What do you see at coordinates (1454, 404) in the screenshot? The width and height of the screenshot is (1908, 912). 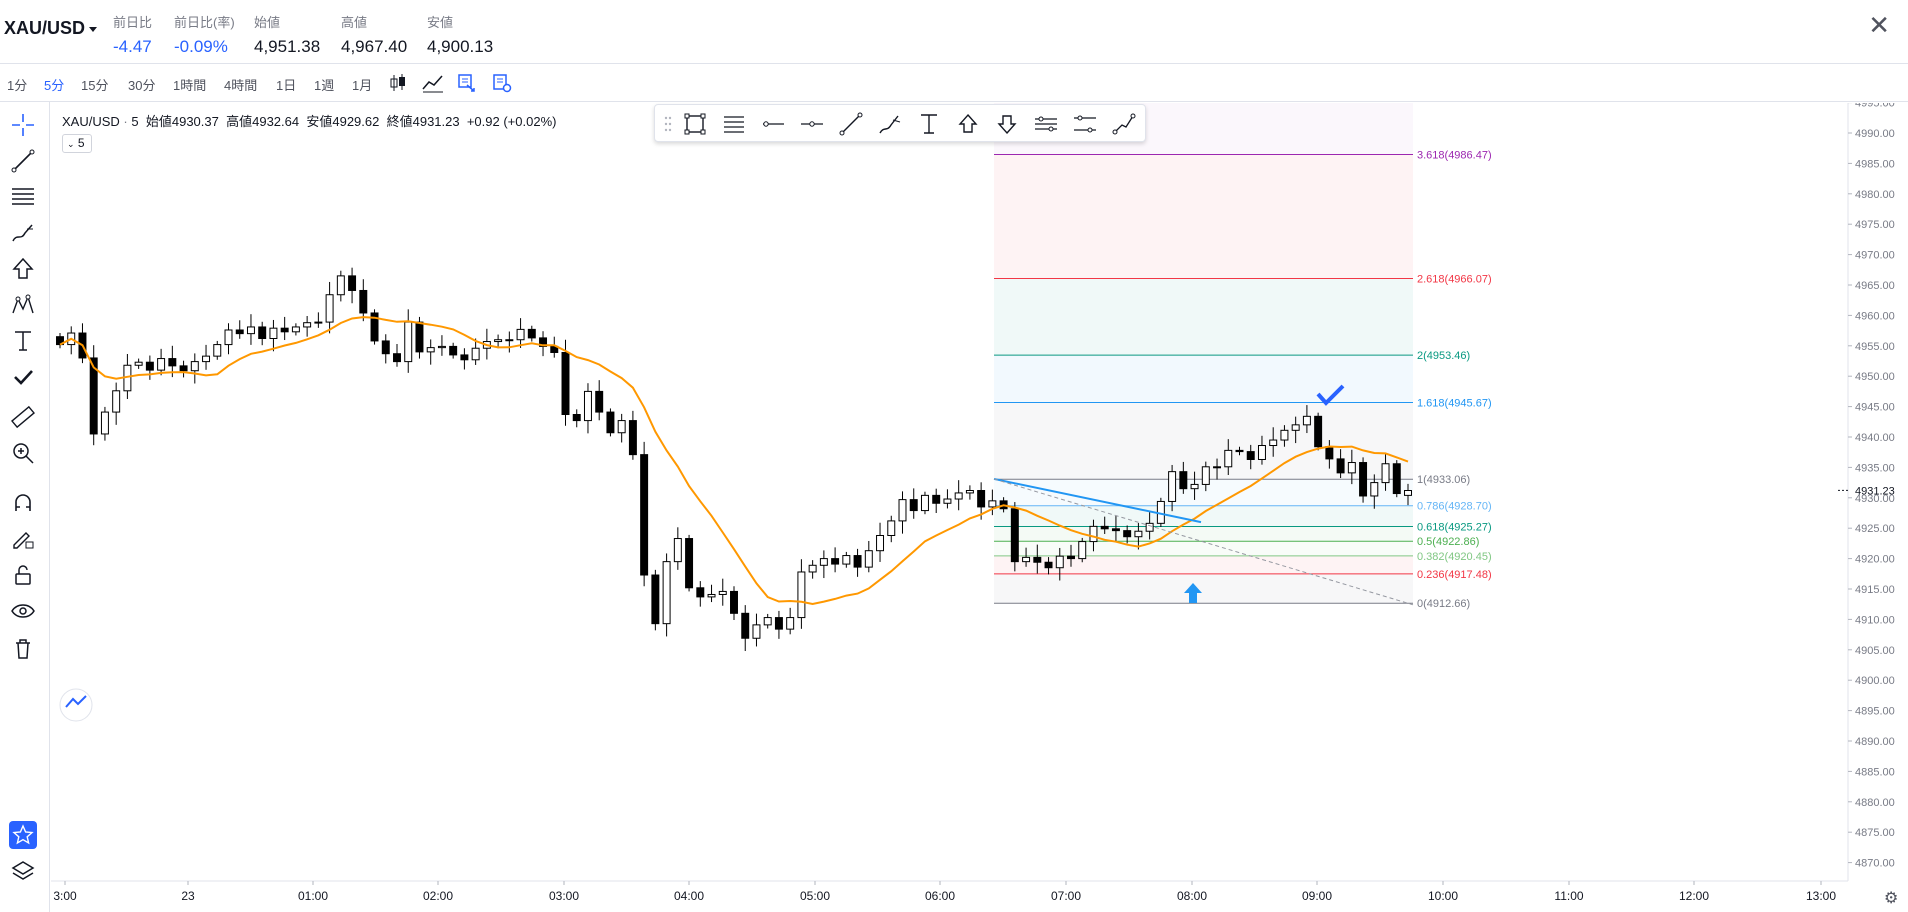 I see `fib-level-label: 1.618(4945.67)` at bounding box center [1454, 404].